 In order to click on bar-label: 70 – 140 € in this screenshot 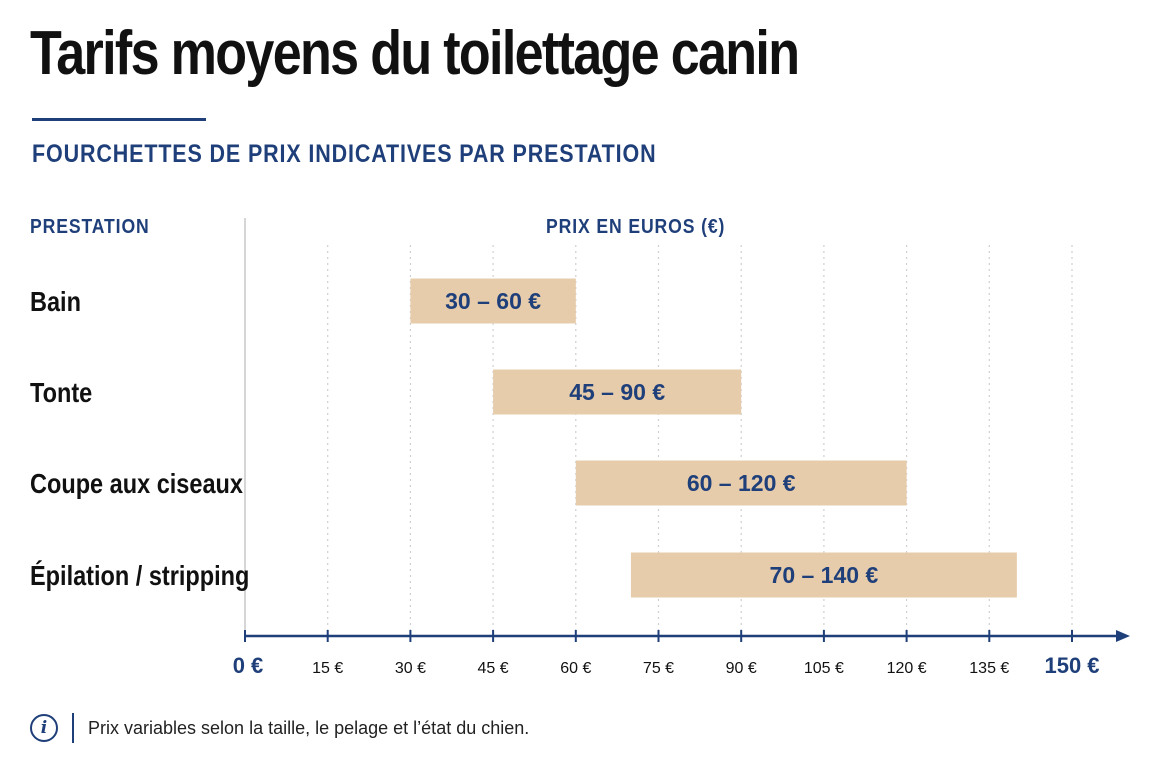, I will do `click(824, 575)`.